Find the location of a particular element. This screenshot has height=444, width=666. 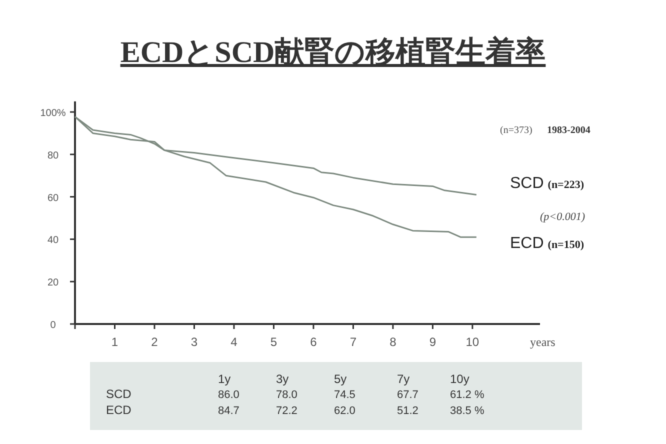

y-tick-label: 0 is located at coordinates (53, 325).